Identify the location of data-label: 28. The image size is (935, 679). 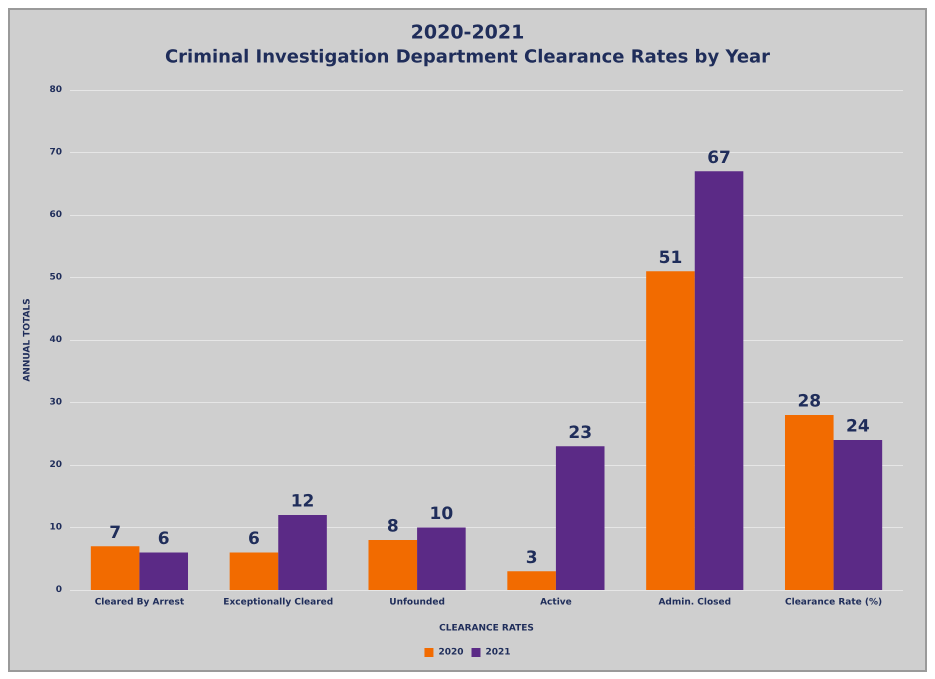
(809, 402).